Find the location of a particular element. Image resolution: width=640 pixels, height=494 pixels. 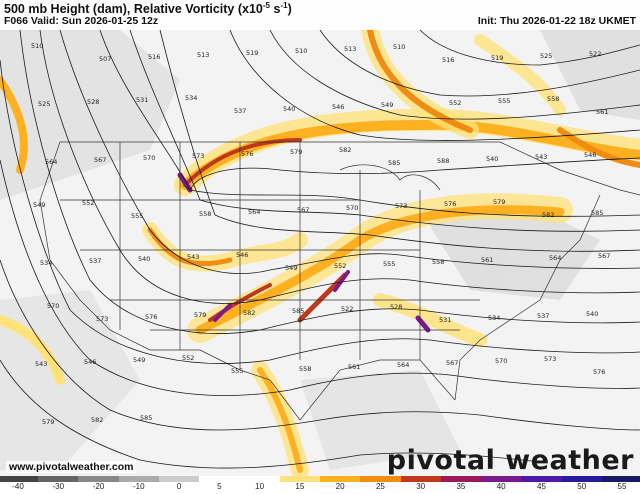

vorticity-colorbar: -40 -30 -20 -10 0 5 10 15 20 25 30 35 40 45 50 55 is located at coordinates (320, 485).